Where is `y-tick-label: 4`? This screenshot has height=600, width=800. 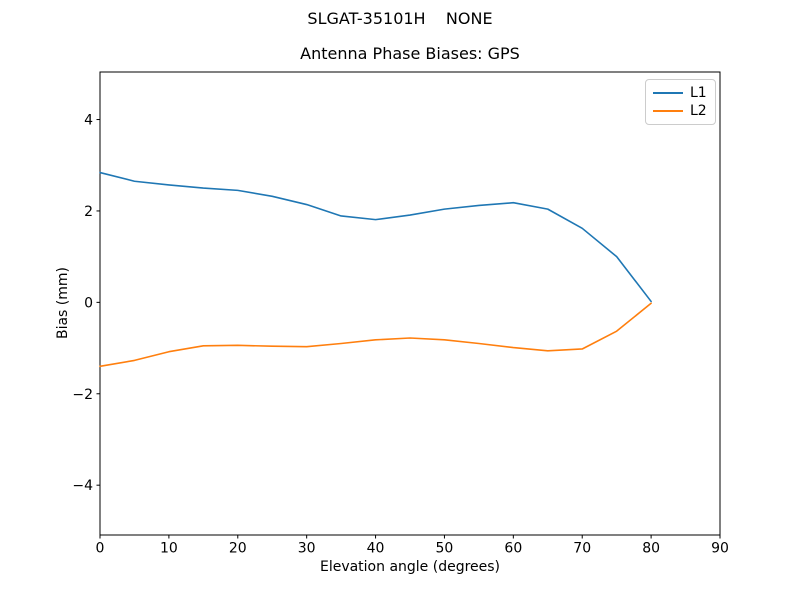
y-tick-label: 4 is located at coordinates (88, 121).